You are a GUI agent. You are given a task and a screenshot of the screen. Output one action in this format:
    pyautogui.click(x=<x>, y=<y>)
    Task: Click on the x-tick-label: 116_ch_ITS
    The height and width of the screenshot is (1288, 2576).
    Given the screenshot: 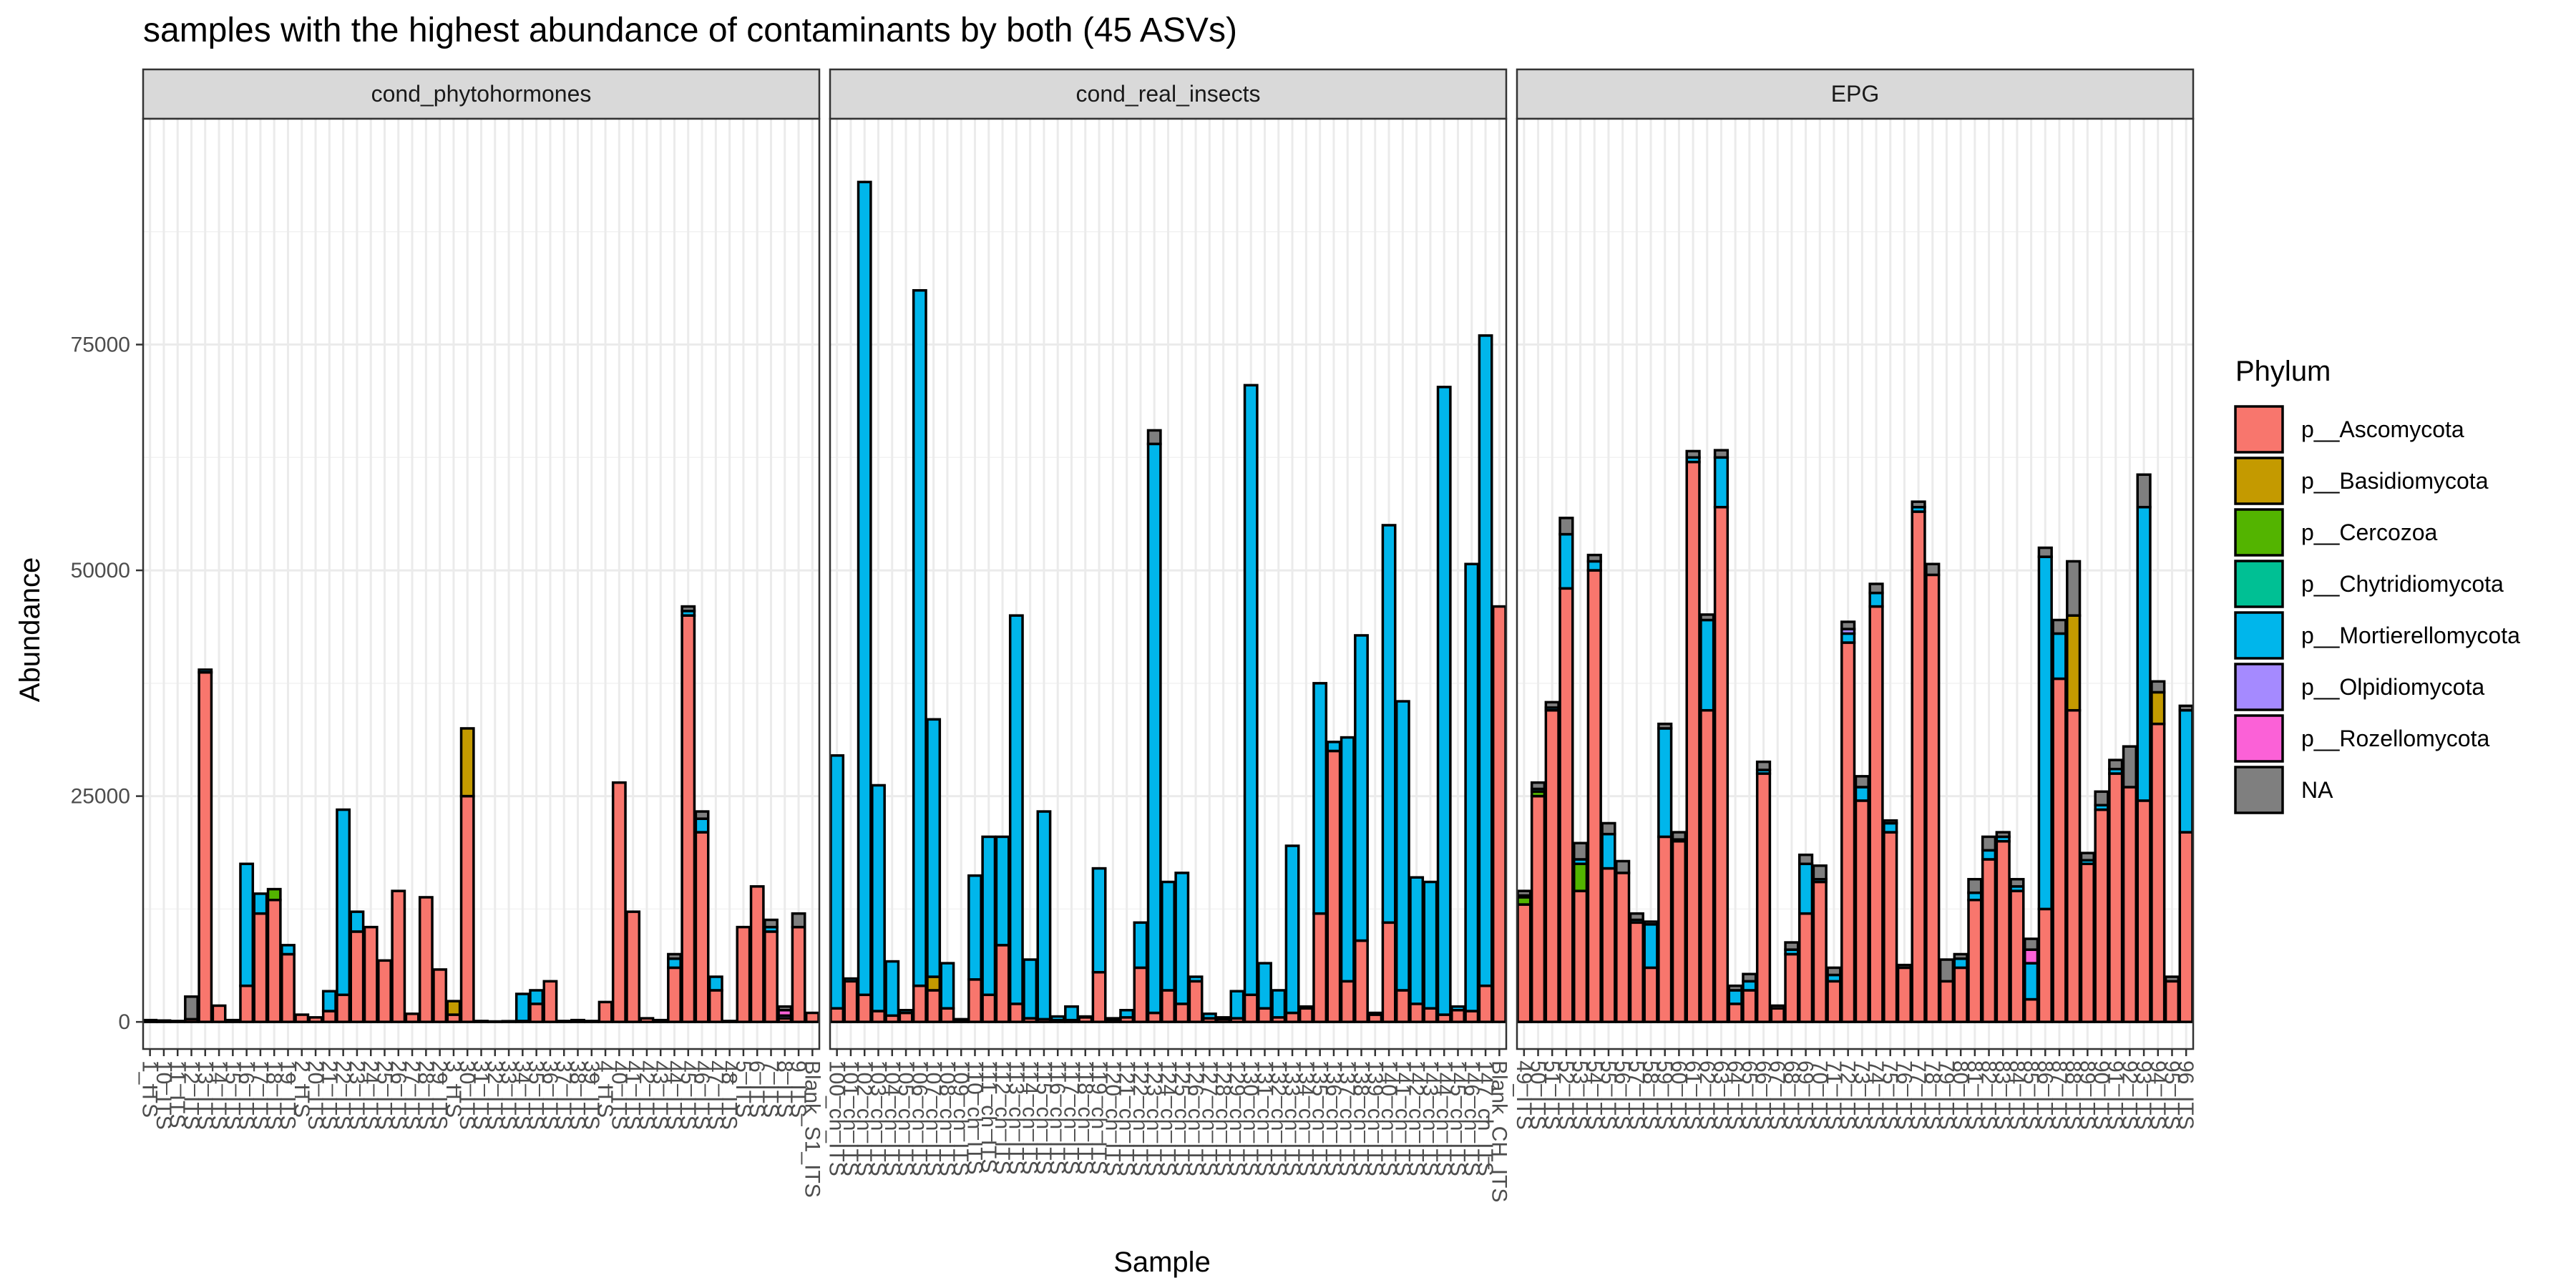 What is the action you would take?
    pyautogui.click(x=1057, y=1117)
    